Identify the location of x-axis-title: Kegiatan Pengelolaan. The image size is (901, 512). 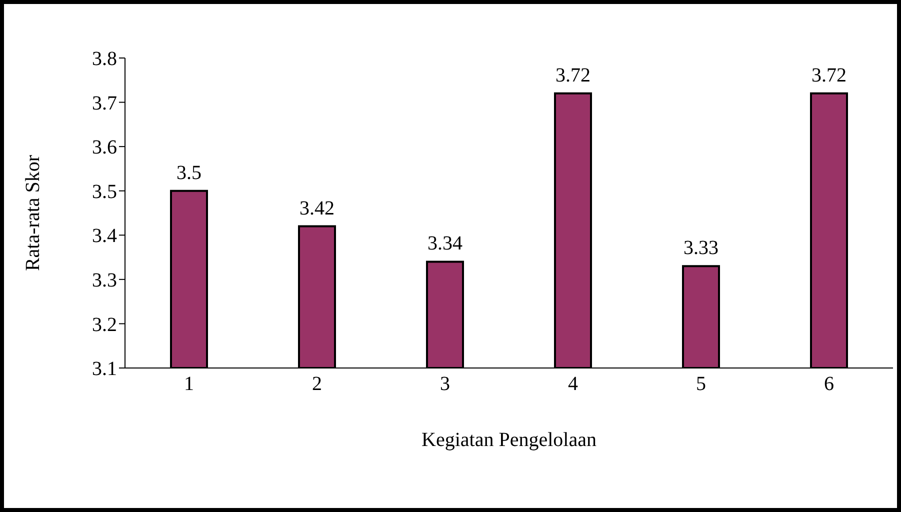
(509, 440).